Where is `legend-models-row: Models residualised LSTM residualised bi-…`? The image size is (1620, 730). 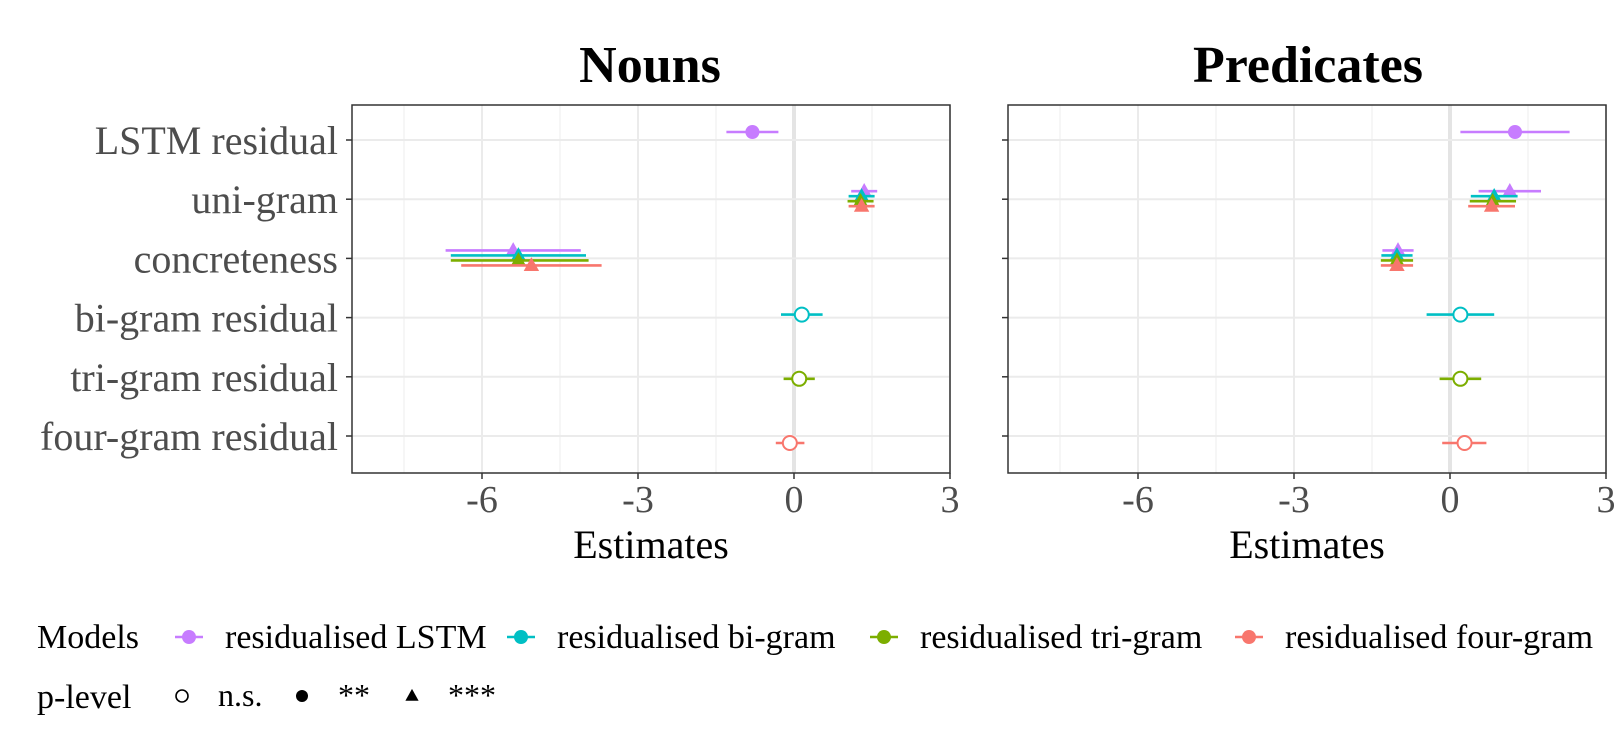
legend-models-row: Models residualised LSTM residualised bi-… is located at coordinates (815, 637).